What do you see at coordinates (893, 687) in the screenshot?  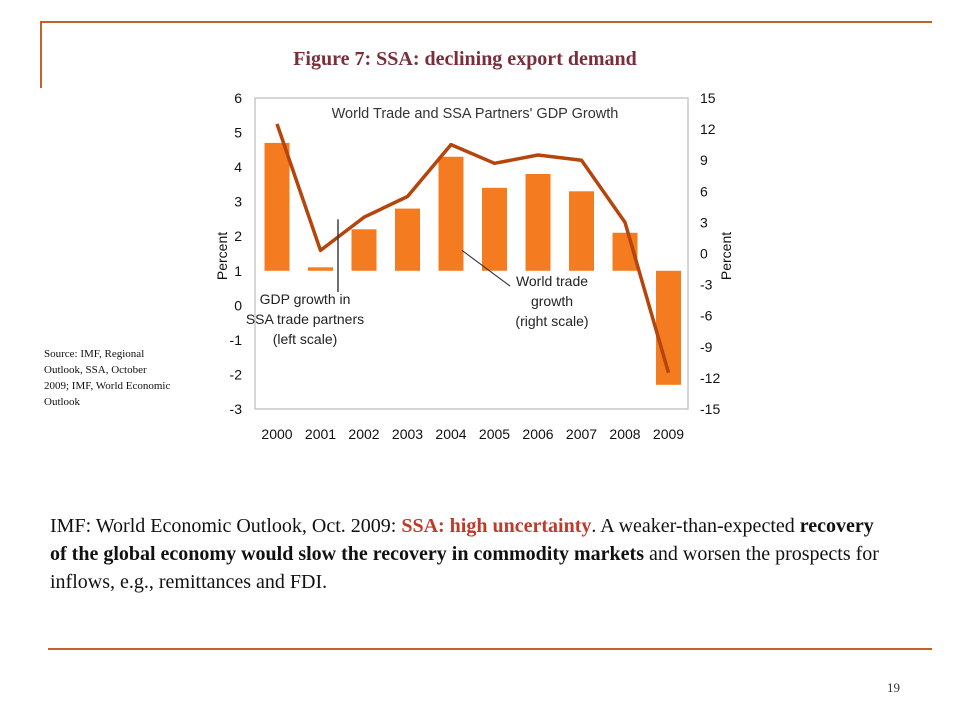 I see `page-number: 19` at bounding box center [893, 687].